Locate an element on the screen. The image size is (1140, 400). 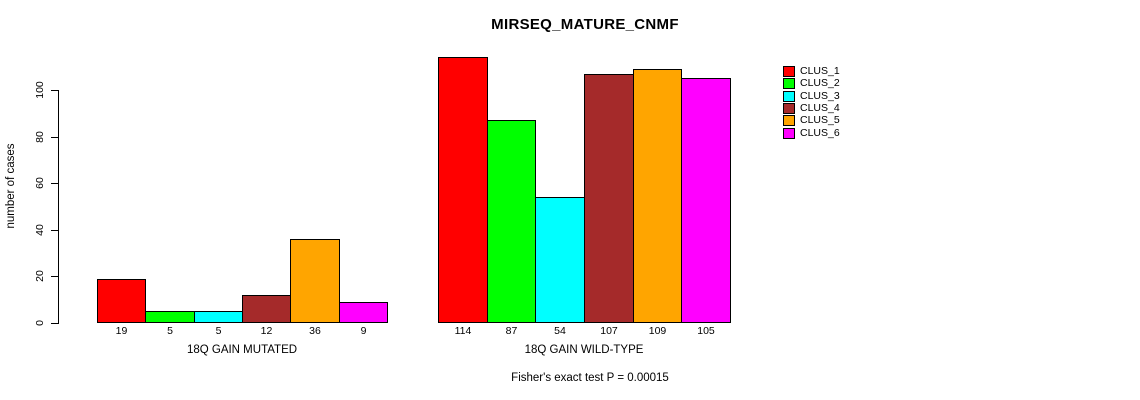
legend-item-label: CLUS_3 is located at coordinates (820, 96).